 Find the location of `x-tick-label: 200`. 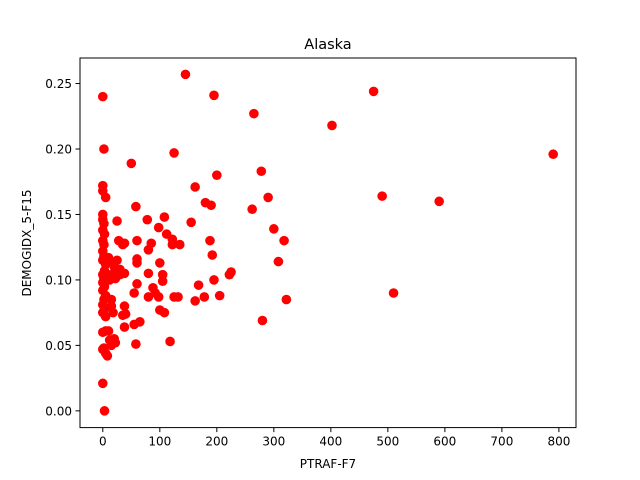

x-tick-label: 200 is located at coordinates (216, 442).